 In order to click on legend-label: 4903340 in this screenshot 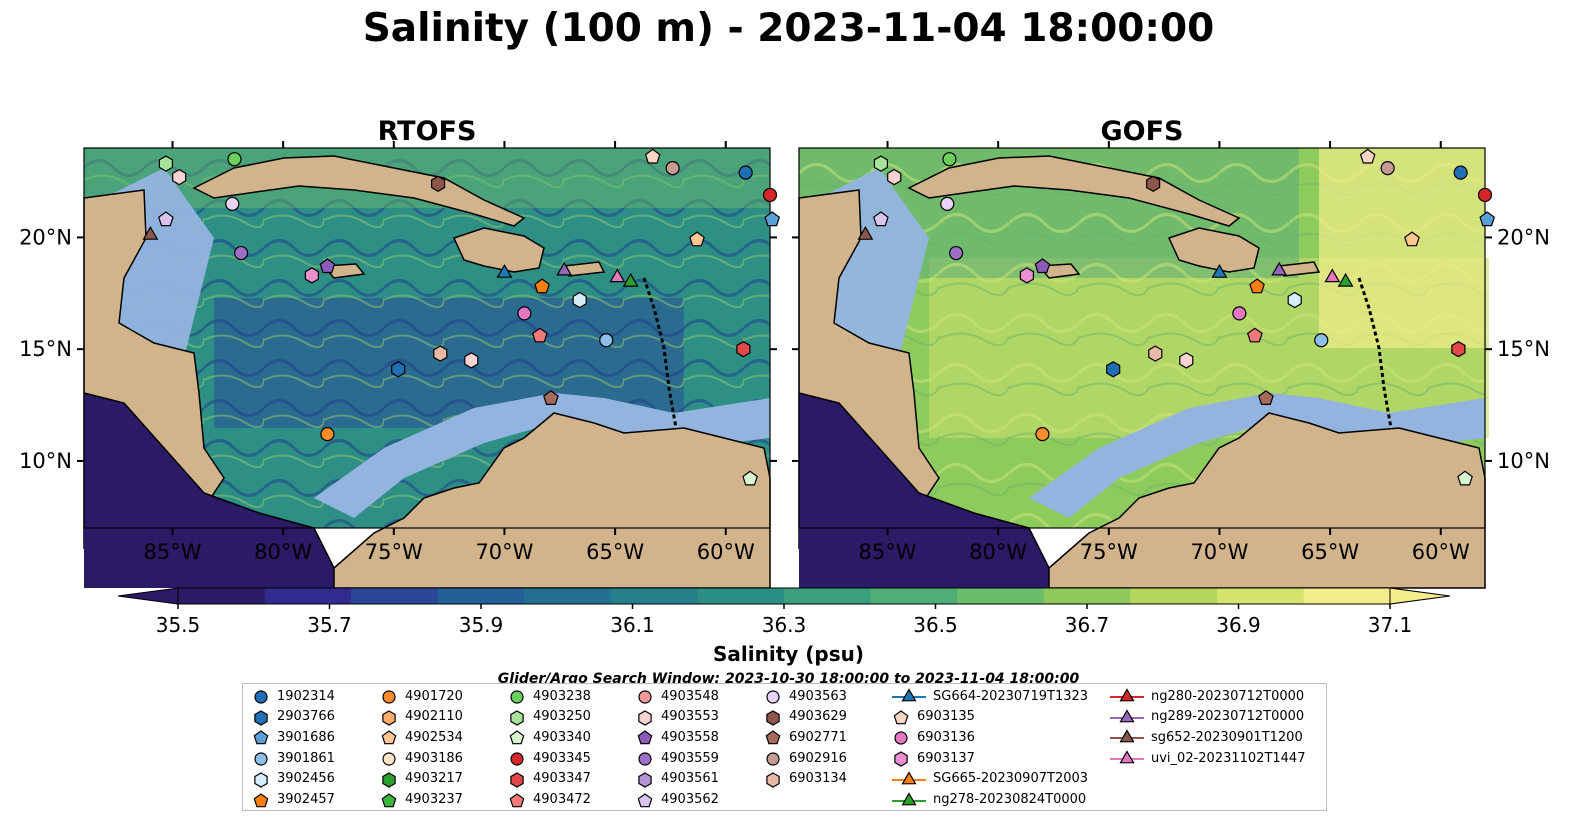, I will do `click(562, 737)`.